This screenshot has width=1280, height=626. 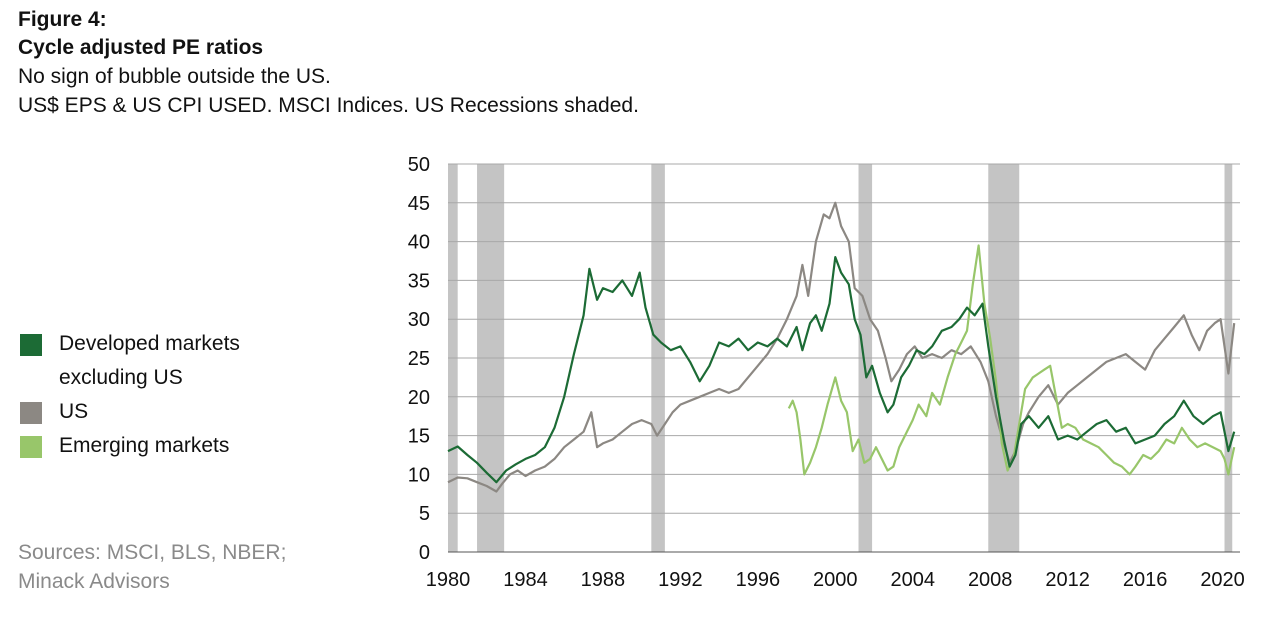 What do you see at coordinates (419, 475) in the screenshot?
I see `y-tick-label-10: 10` at bounding box center [419, 475].